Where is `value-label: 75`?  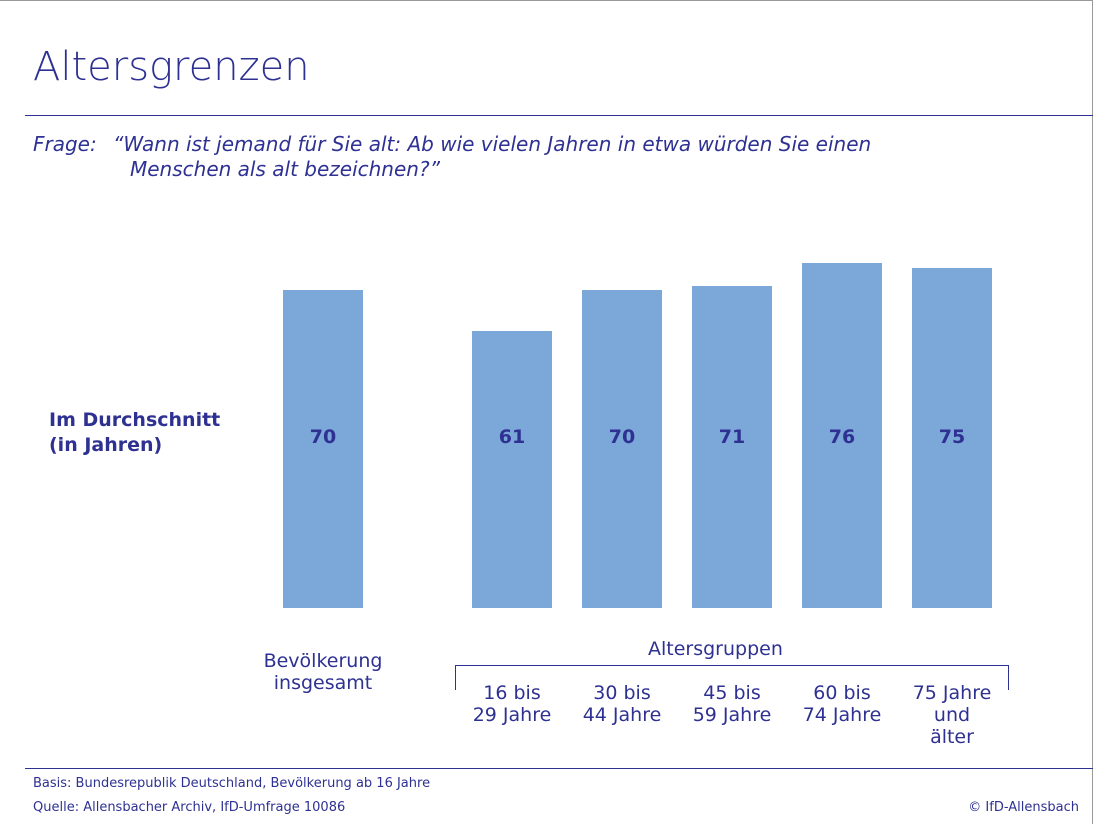 value-label: 75 is located at coordinates (952, 437).